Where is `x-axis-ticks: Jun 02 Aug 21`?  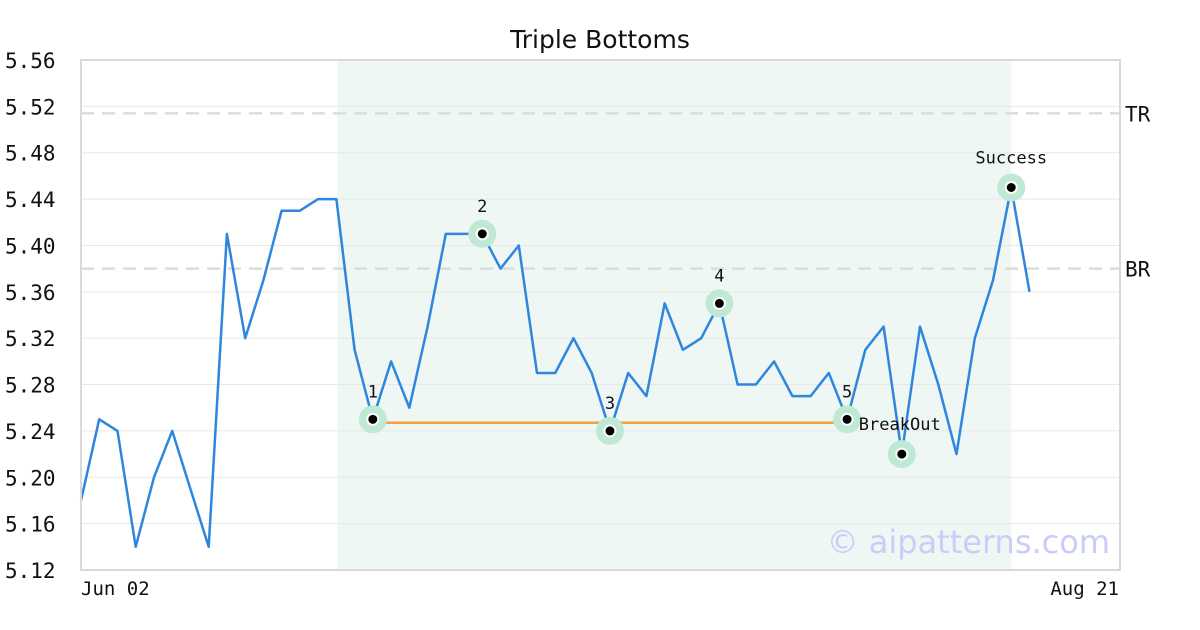
x-axis-ticks: Jun 02 Aug 21 is located at coordinates (600, 589).